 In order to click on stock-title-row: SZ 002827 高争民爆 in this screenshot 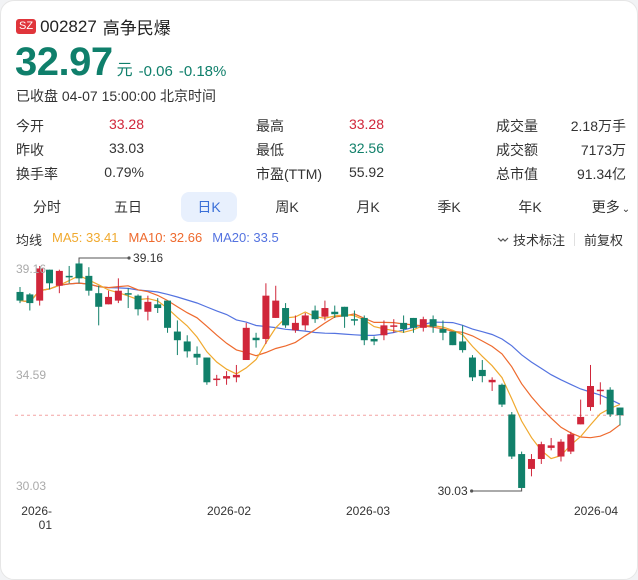, I will do `click(93, 26)`.